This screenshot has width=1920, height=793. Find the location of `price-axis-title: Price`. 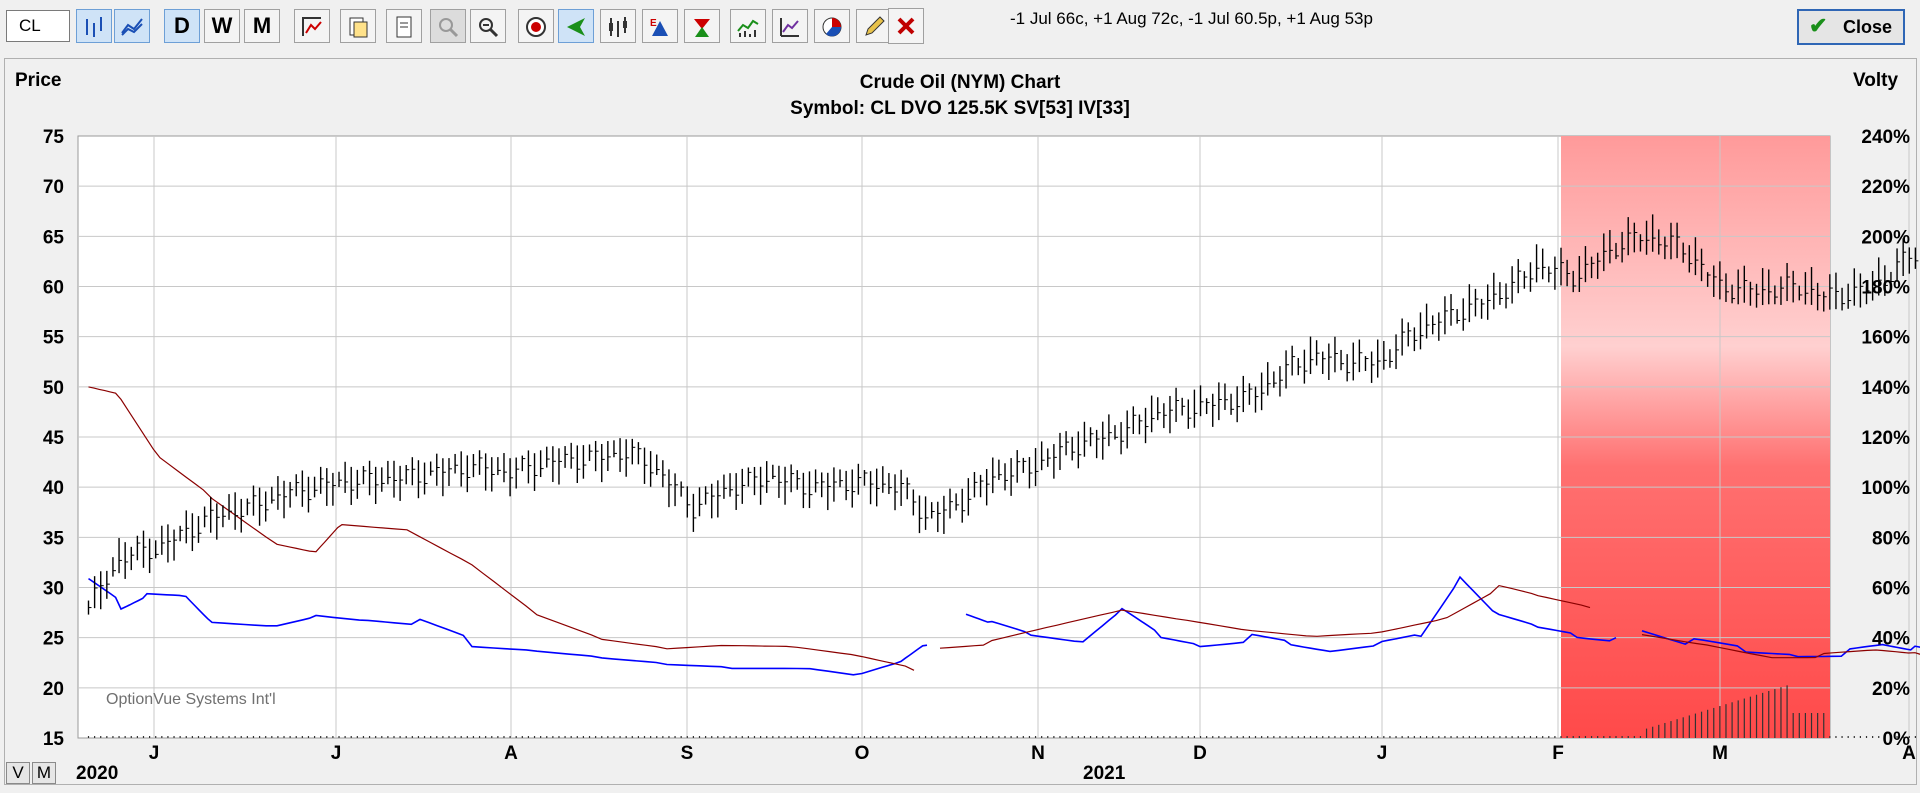

price-axis-title: Price is located at coordinates (38, 80).